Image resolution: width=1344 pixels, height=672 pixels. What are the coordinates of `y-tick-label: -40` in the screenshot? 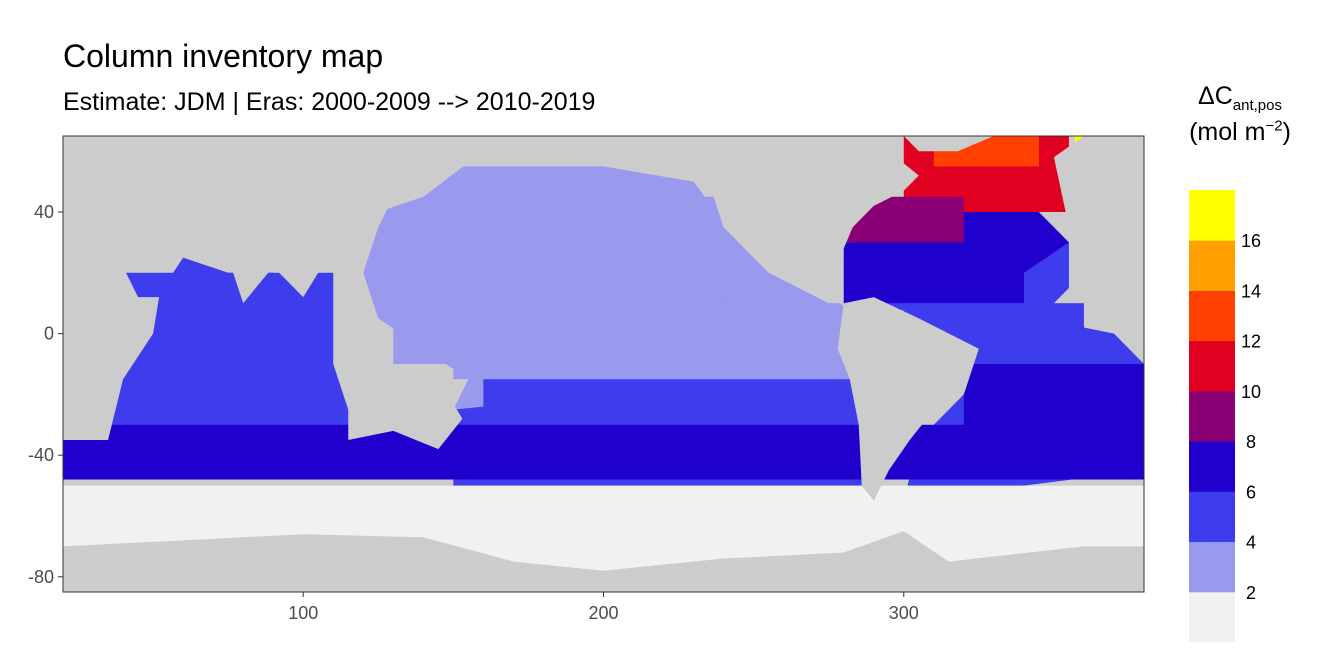 It's located at (41, 455).